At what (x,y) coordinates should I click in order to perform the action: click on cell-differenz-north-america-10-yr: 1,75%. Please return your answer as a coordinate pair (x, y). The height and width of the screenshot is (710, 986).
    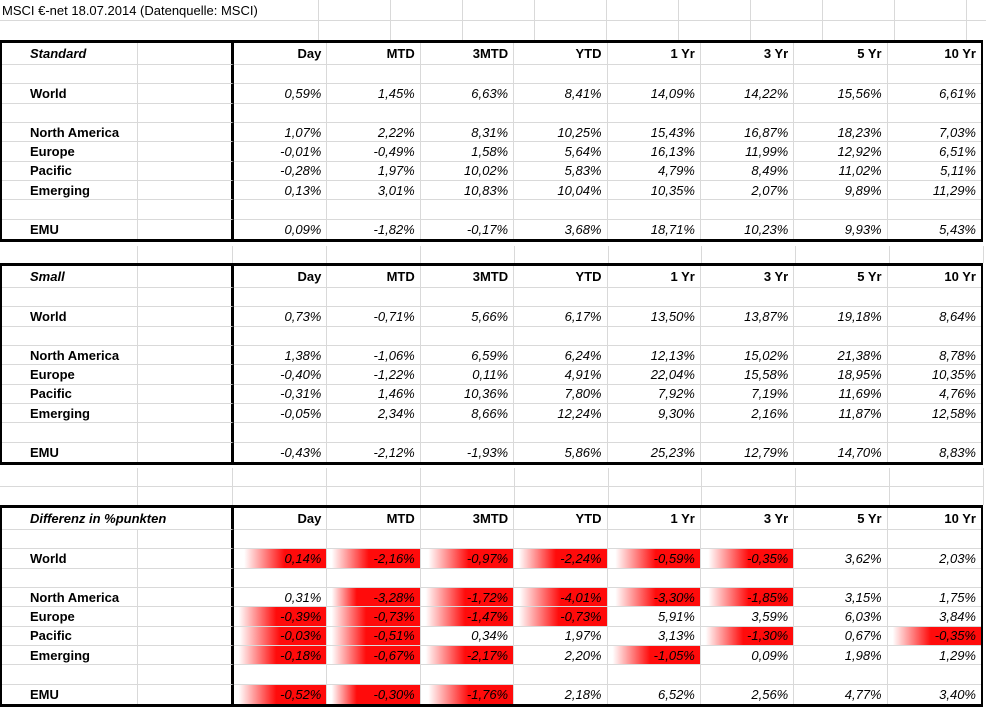
    Looking at the image, I should click on (934, 598).